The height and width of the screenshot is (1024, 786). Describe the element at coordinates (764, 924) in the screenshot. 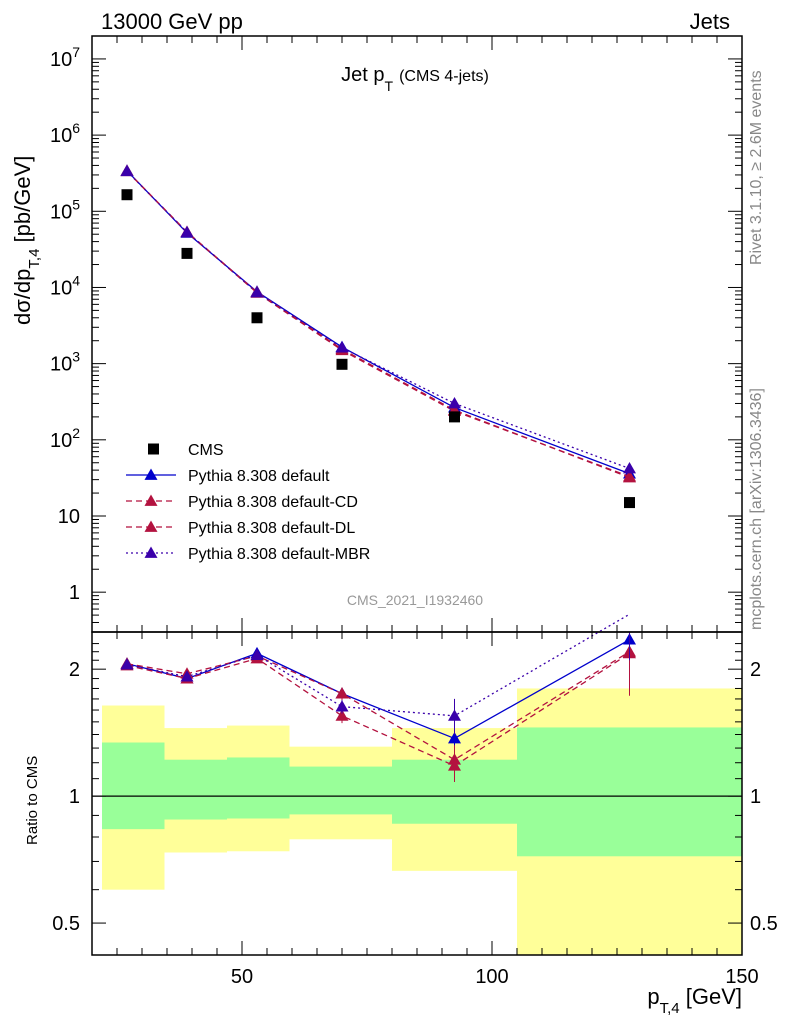

I see `ratio-y-tick-label-right: 0.5` at that location.